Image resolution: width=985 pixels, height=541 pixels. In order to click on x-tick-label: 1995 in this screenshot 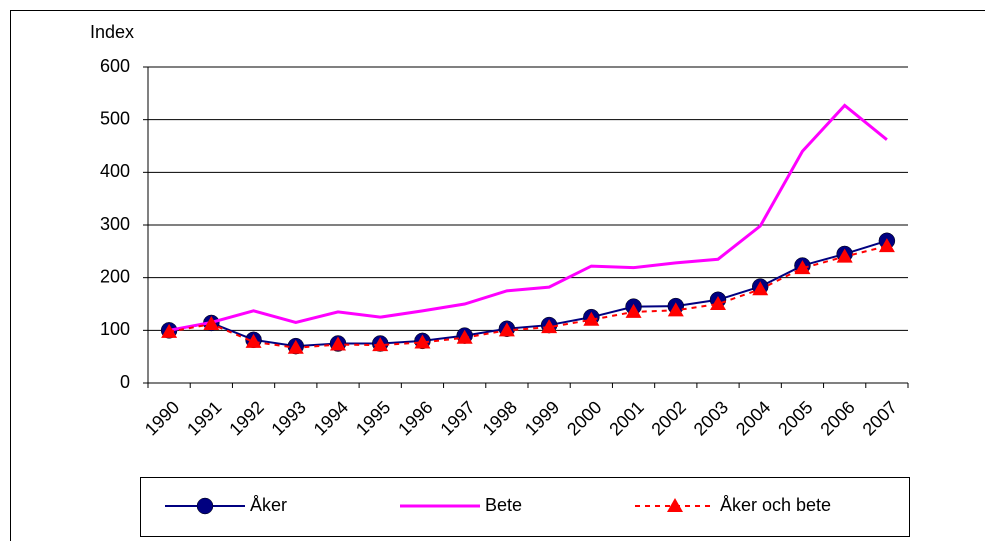, I will do `click(373, 418)`.